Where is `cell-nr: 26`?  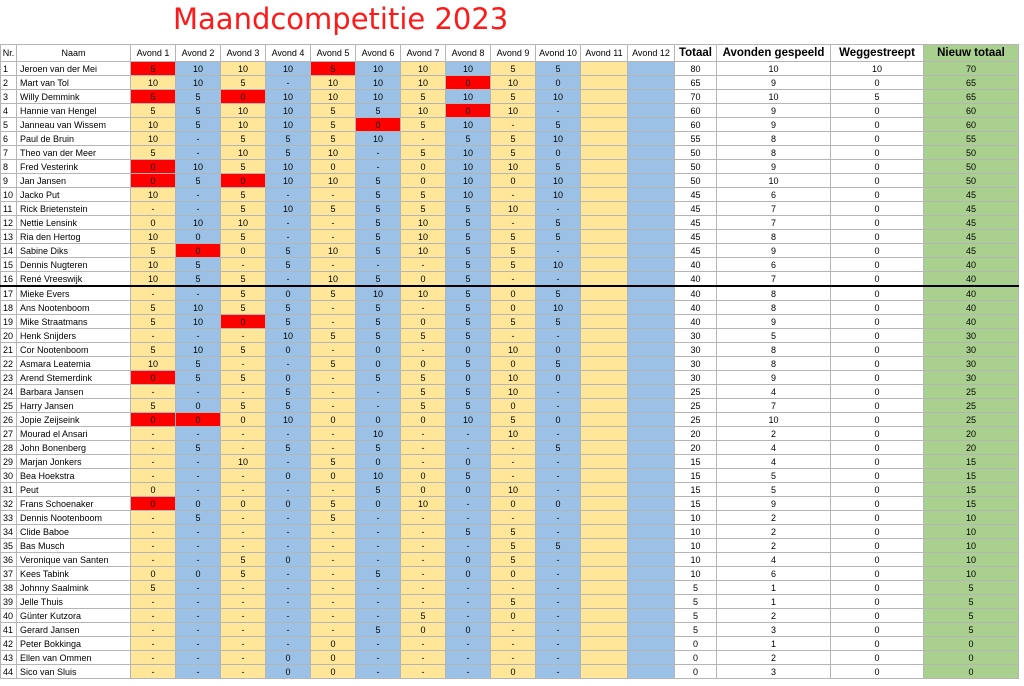
cell-nr: 26 is located at coordinates (8, 419).